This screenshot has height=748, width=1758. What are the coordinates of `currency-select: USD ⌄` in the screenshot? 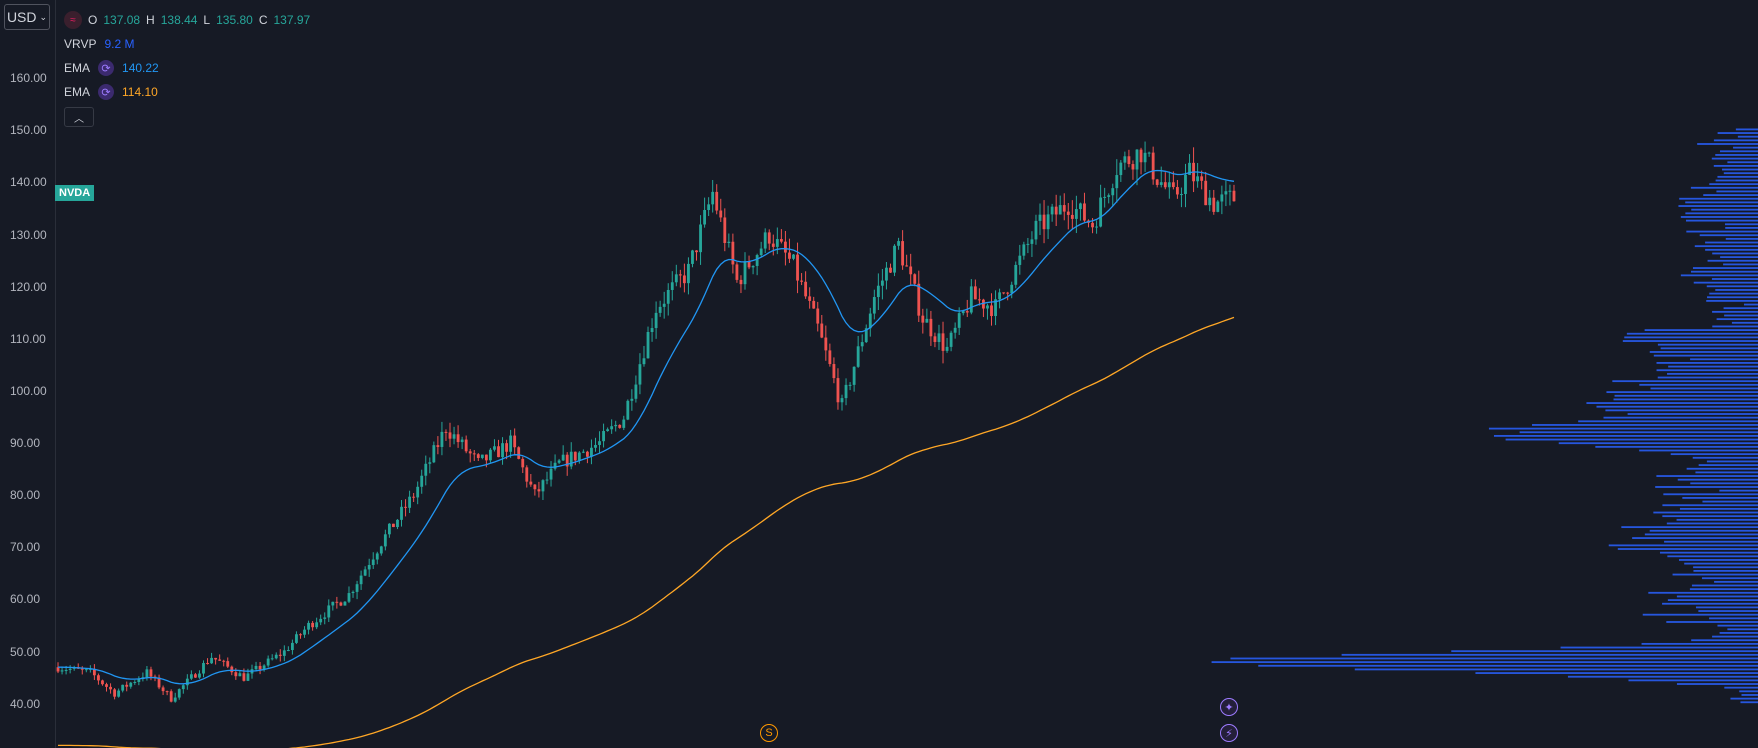 It's located at (27, 17).